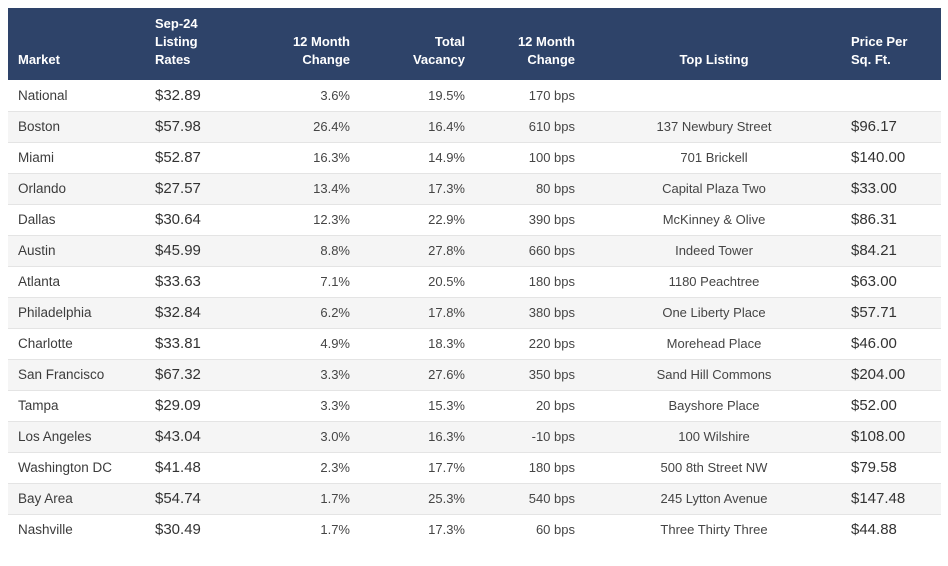 The width and height of the screenshot is (948, 566). What do you see at coordinates (714, 405) in the screenshot?
I see `top-listing-cell: Bayshore Place` at bounding box center [714, 405].